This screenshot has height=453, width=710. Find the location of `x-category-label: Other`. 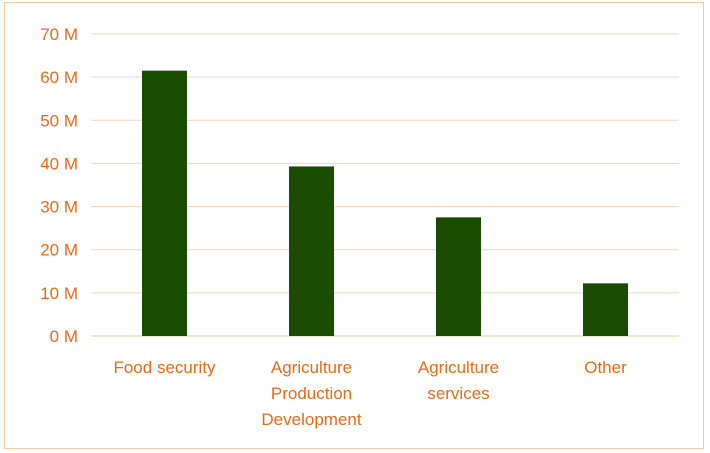

x-category-label: Other is located at coordinates (605, 367).